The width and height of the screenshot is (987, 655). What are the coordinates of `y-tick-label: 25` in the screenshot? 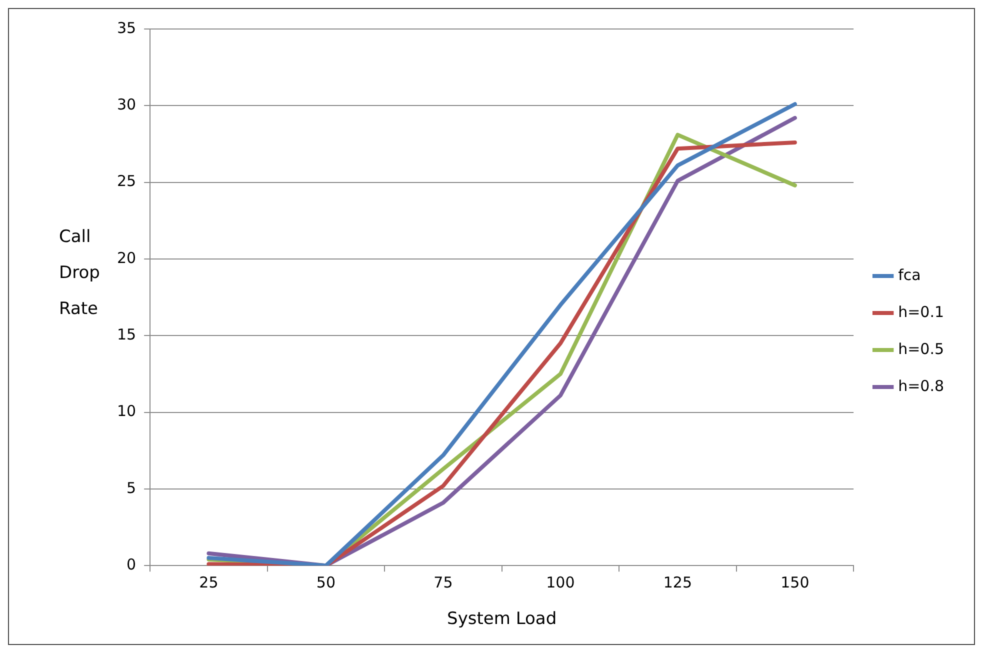 It's located at (126, 181).